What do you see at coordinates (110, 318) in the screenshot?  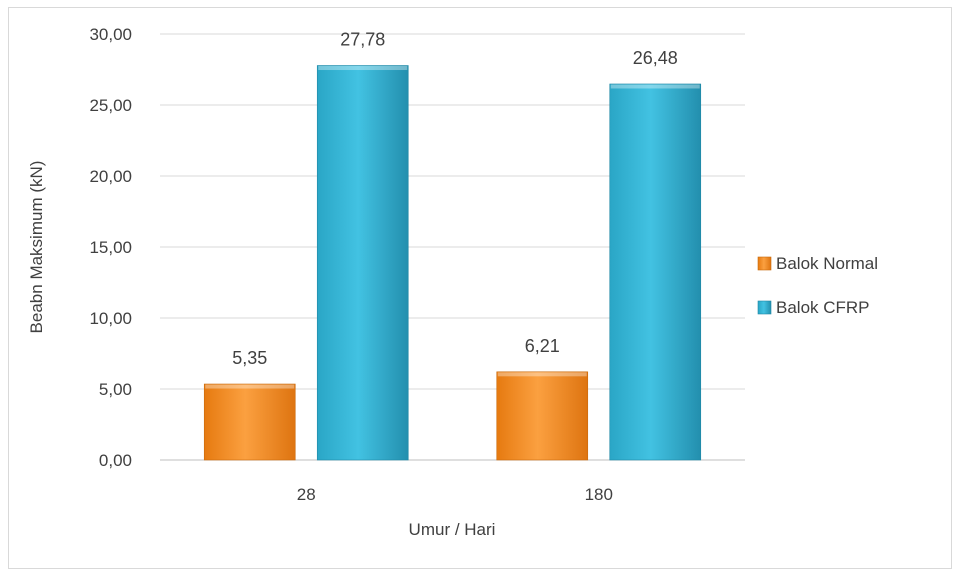 I see `y-tick-label: 10,00` at bounding box center [110, 318].